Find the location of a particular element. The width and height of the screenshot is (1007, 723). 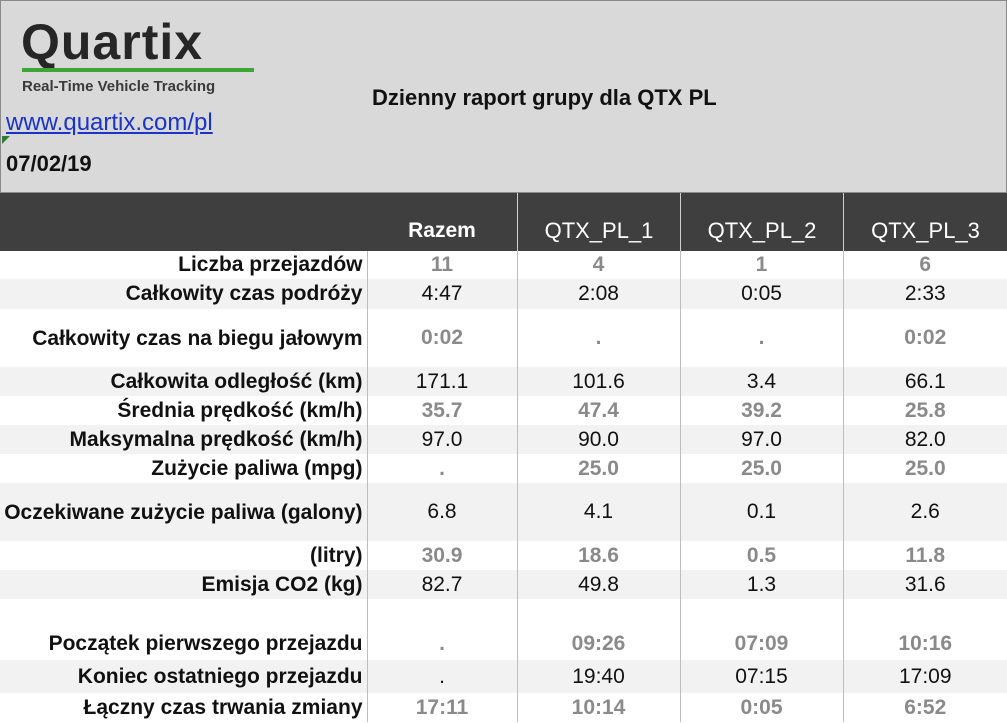

cell-vehicle-3: 0:02 is located at coordinates (924, 338).